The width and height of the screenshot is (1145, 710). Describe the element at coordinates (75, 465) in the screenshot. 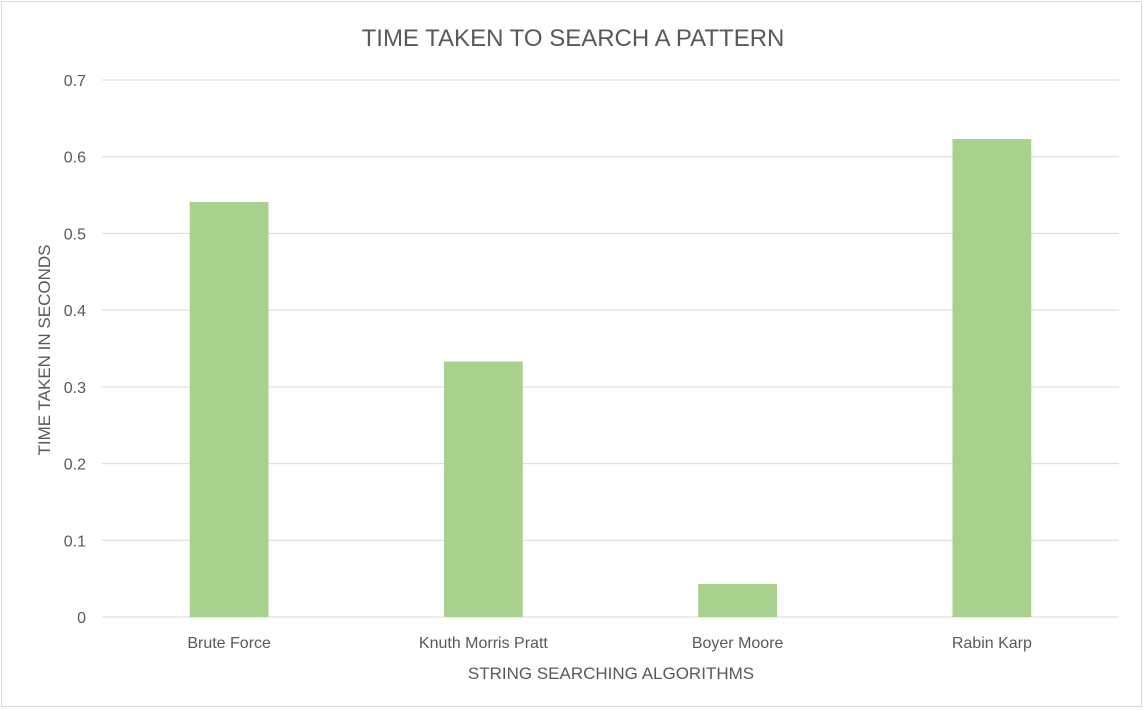

I see `y-tick-label: 0.2` at that location.